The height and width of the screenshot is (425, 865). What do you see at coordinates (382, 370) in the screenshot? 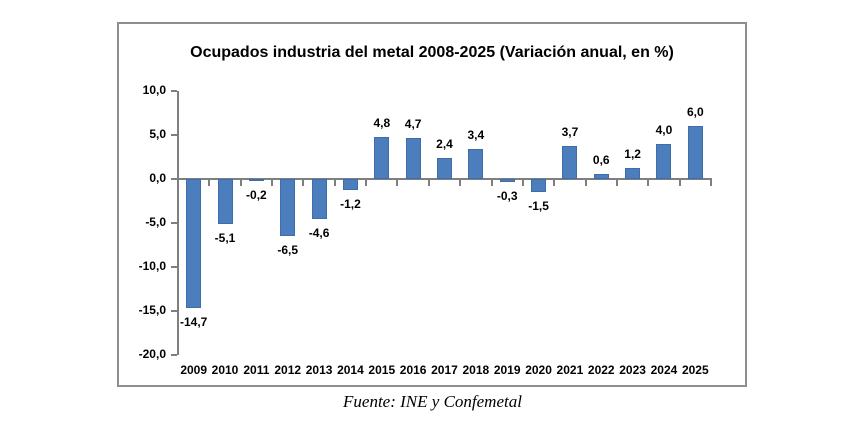
I see `x-axis-category-label: 2015` at bounding box center [382, 370].